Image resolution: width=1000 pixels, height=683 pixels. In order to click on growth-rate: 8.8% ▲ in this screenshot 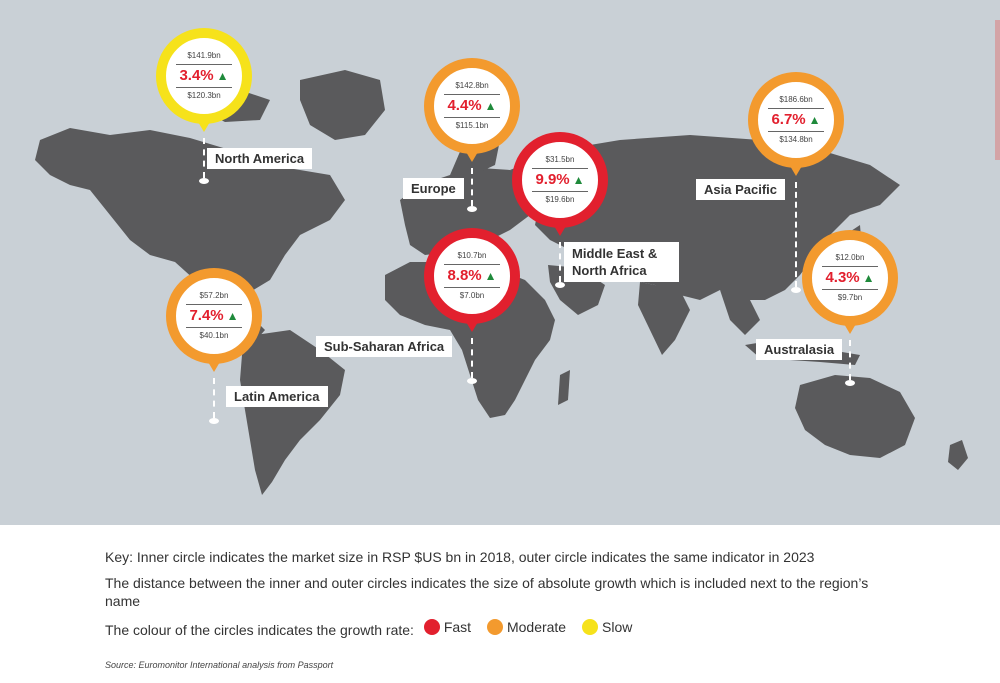, I will do `click(472, 276)`.